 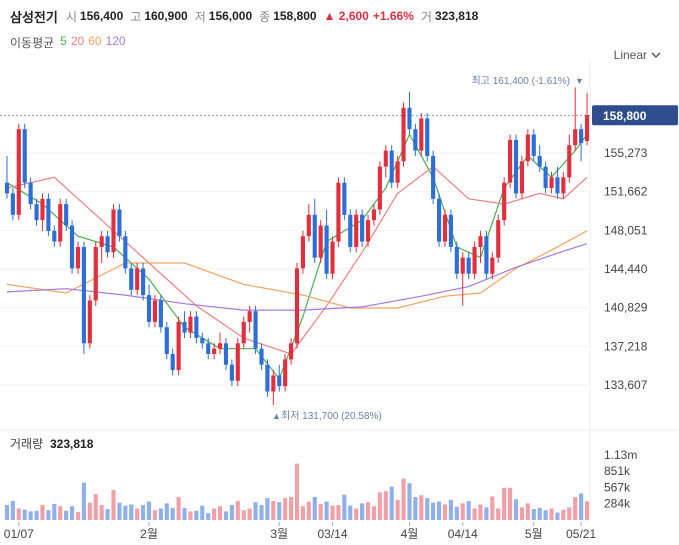 I want to click on volume-value: 323,818, so click(x=456, y=16).